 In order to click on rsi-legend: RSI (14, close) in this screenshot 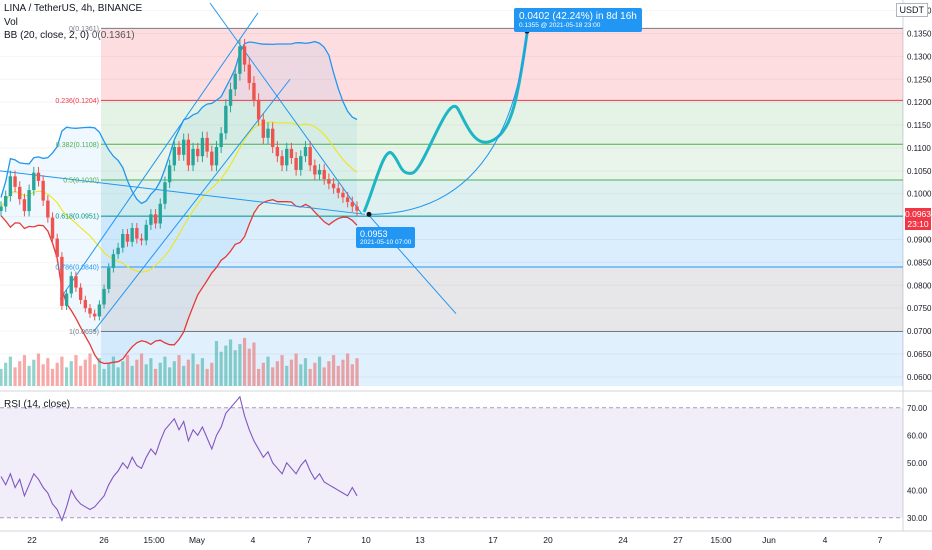, I will do `click(37, 404)`.